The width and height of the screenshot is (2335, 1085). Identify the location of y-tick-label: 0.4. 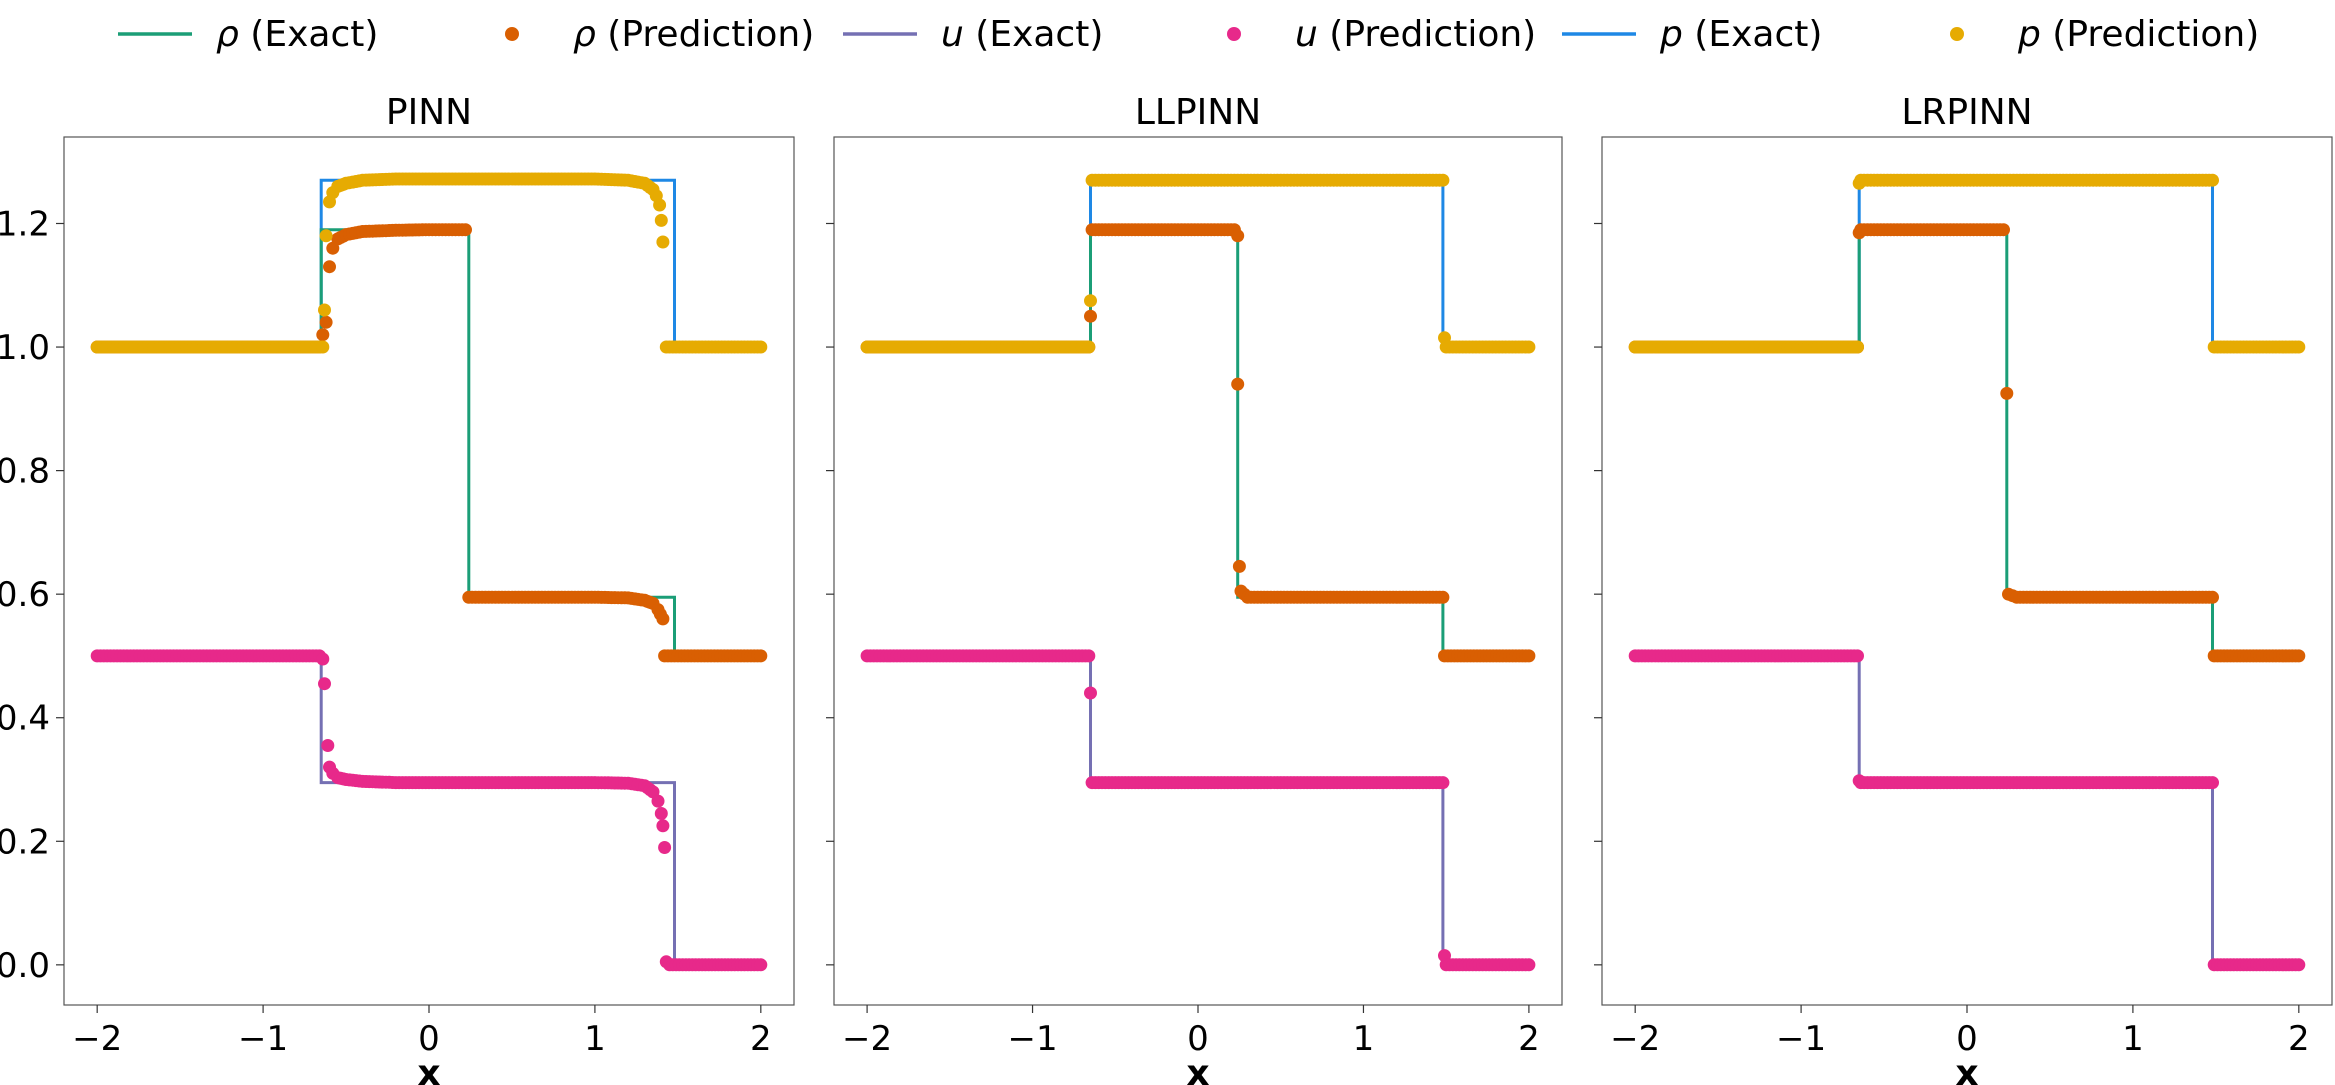
(25, 719).